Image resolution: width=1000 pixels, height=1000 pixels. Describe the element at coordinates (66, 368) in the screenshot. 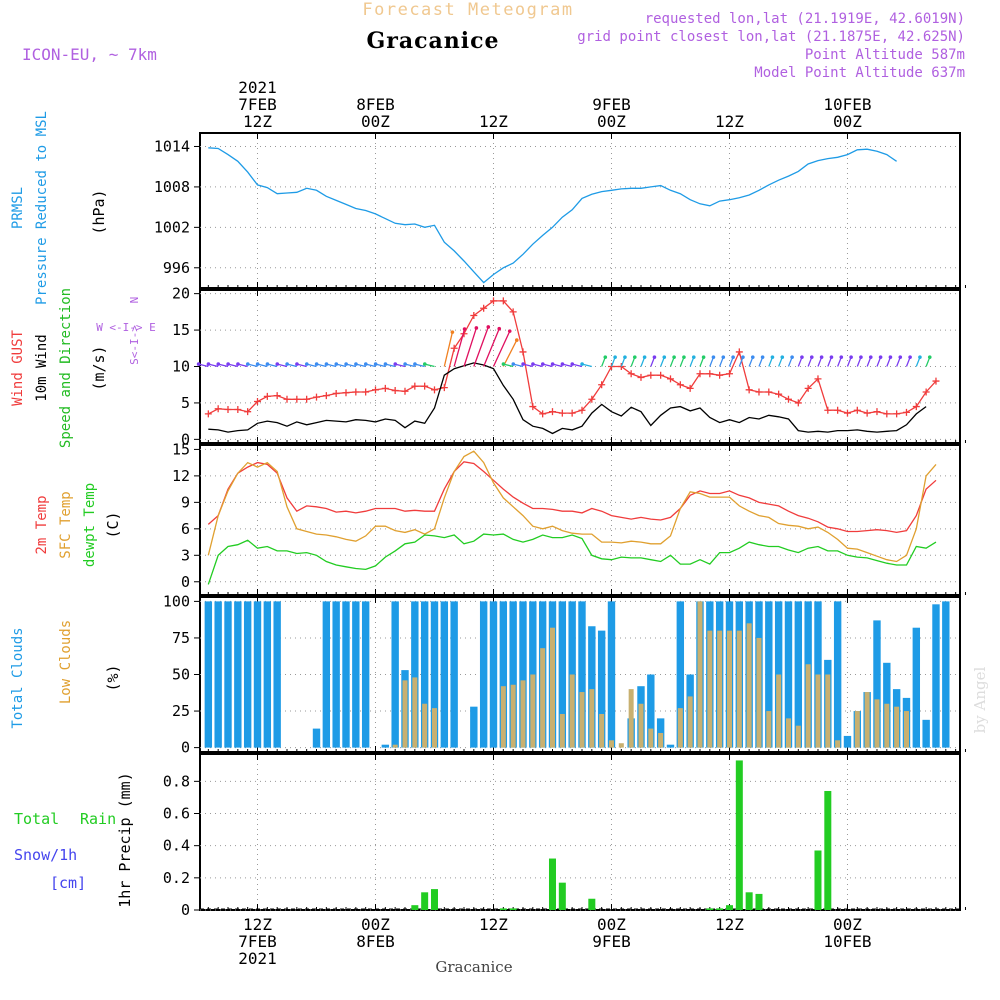

I see `wind-label-dir: Speed and Direction` at that location.